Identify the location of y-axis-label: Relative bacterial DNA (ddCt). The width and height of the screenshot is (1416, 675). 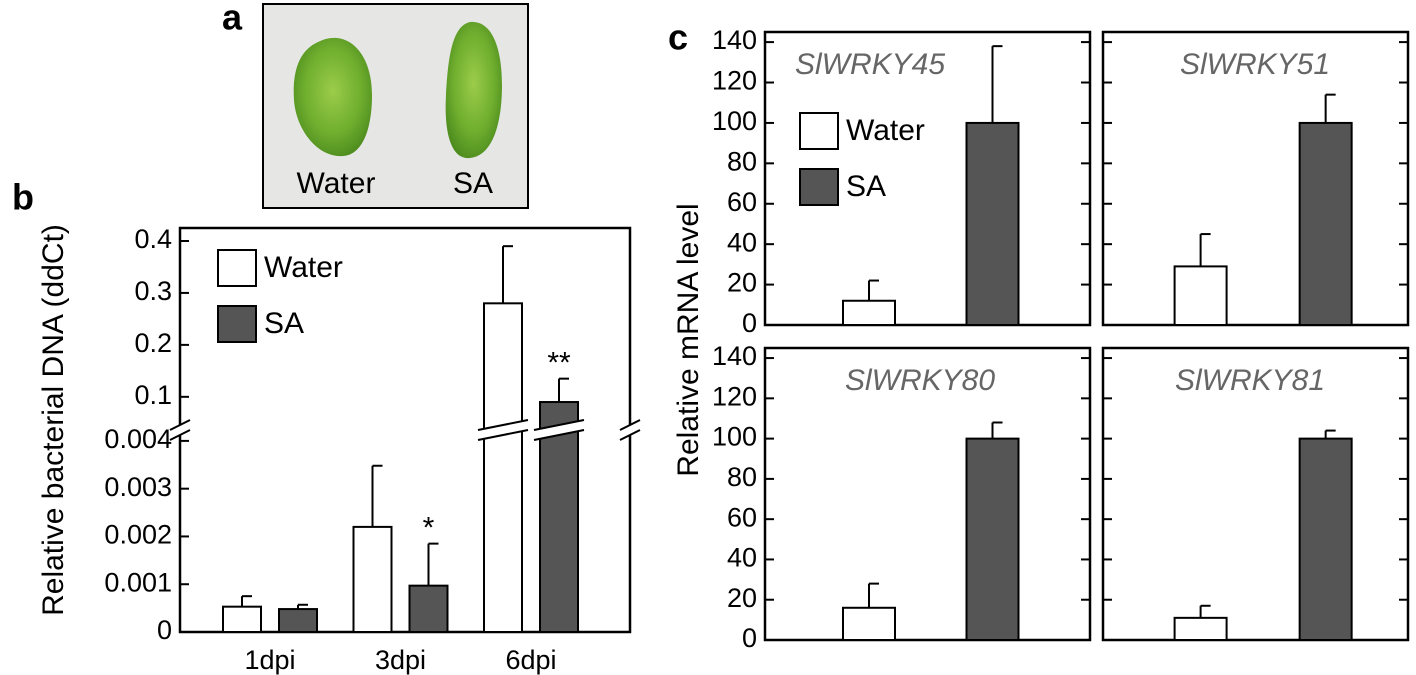
(53, 420).